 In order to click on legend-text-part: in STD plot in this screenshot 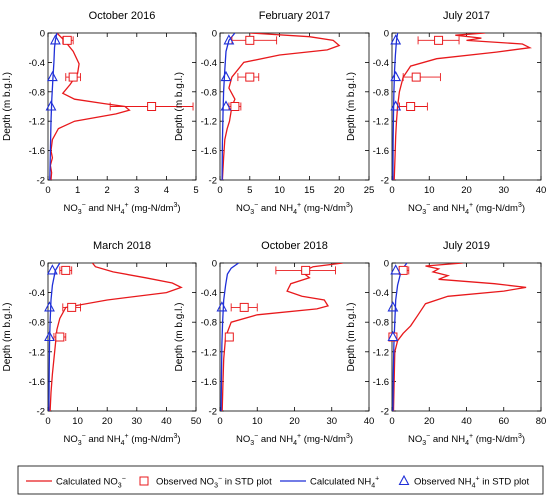, I will do `click(247, 482)`.